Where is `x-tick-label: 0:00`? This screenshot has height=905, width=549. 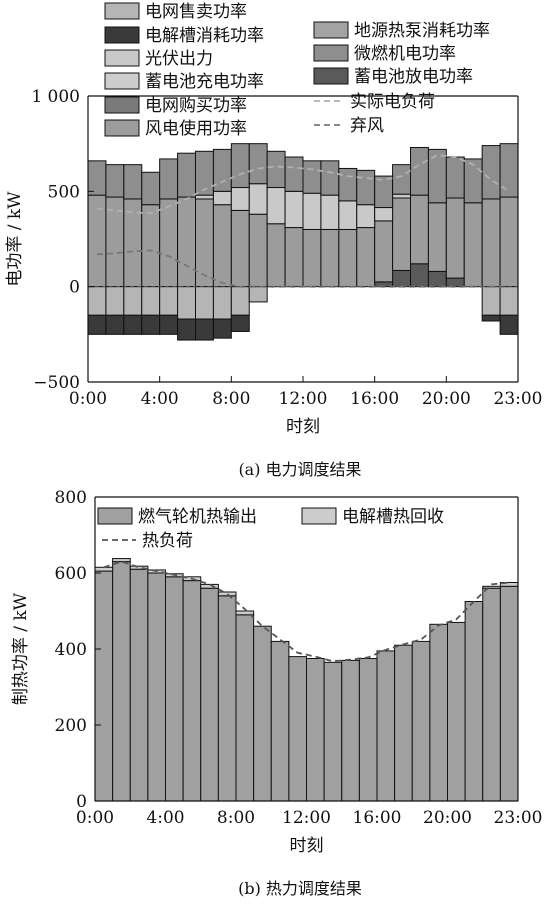
x-tick-label: 0:00 is located at coordinates (95, 818).